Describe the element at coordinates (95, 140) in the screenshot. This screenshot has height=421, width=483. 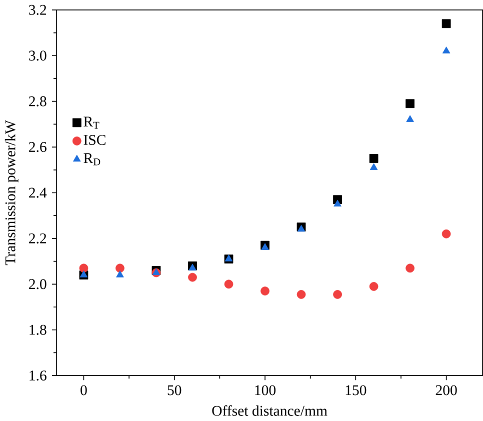
I see `legend-label: ISC` at that location.